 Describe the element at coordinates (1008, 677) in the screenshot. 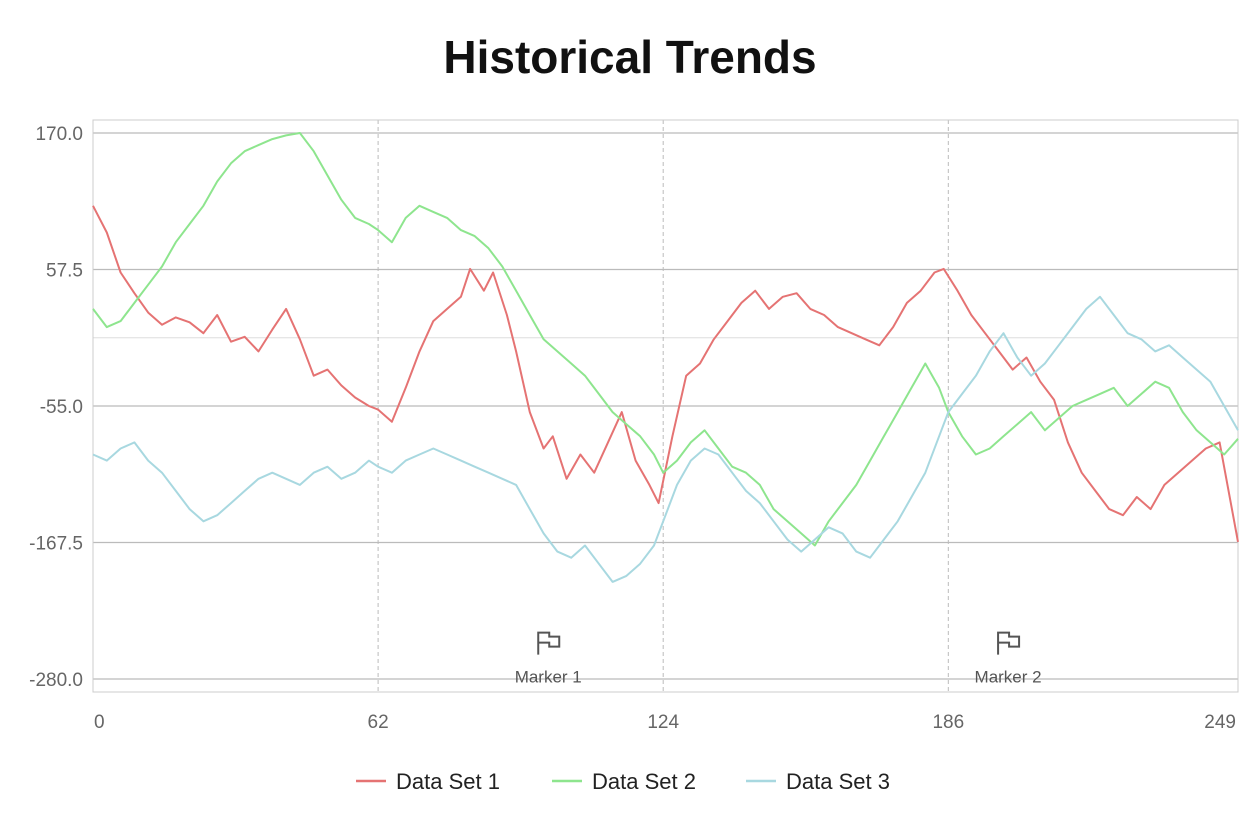

I see `marker-label: Marker 2` at that location.